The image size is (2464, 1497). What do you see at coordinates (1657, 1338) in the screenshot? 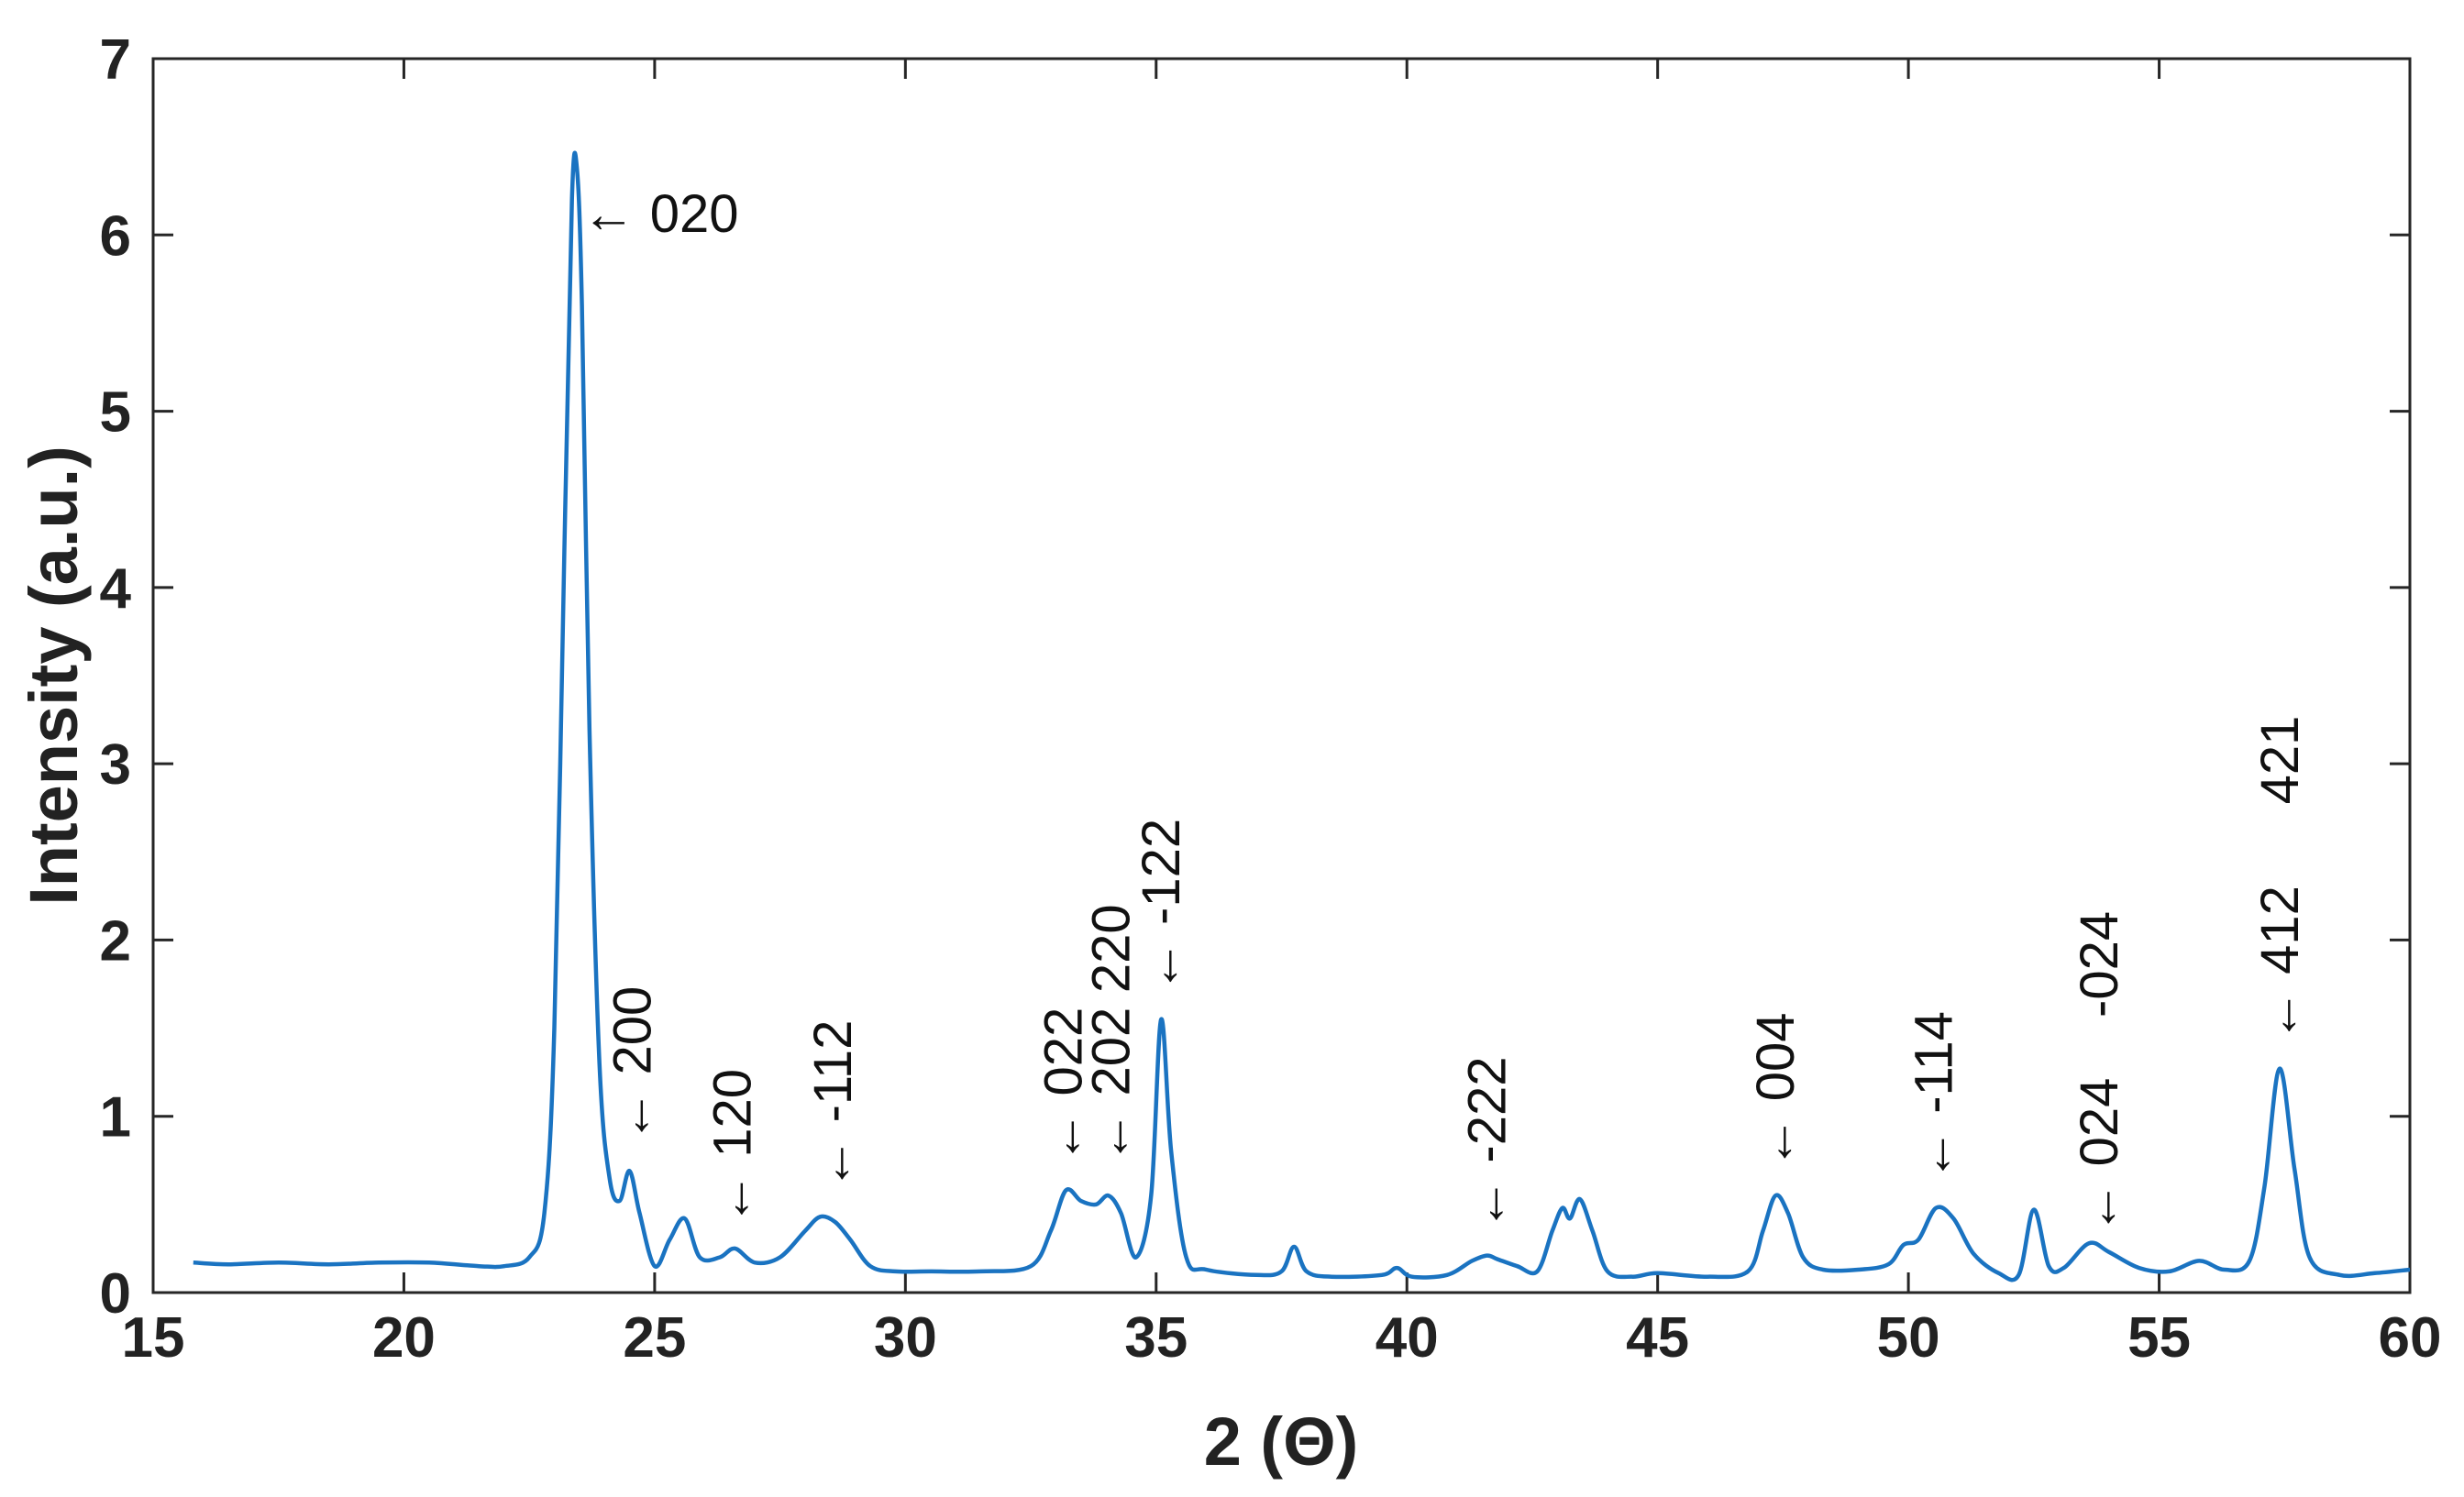
I see `x-tick-label: 45` at bounding box center [1657, 1338].